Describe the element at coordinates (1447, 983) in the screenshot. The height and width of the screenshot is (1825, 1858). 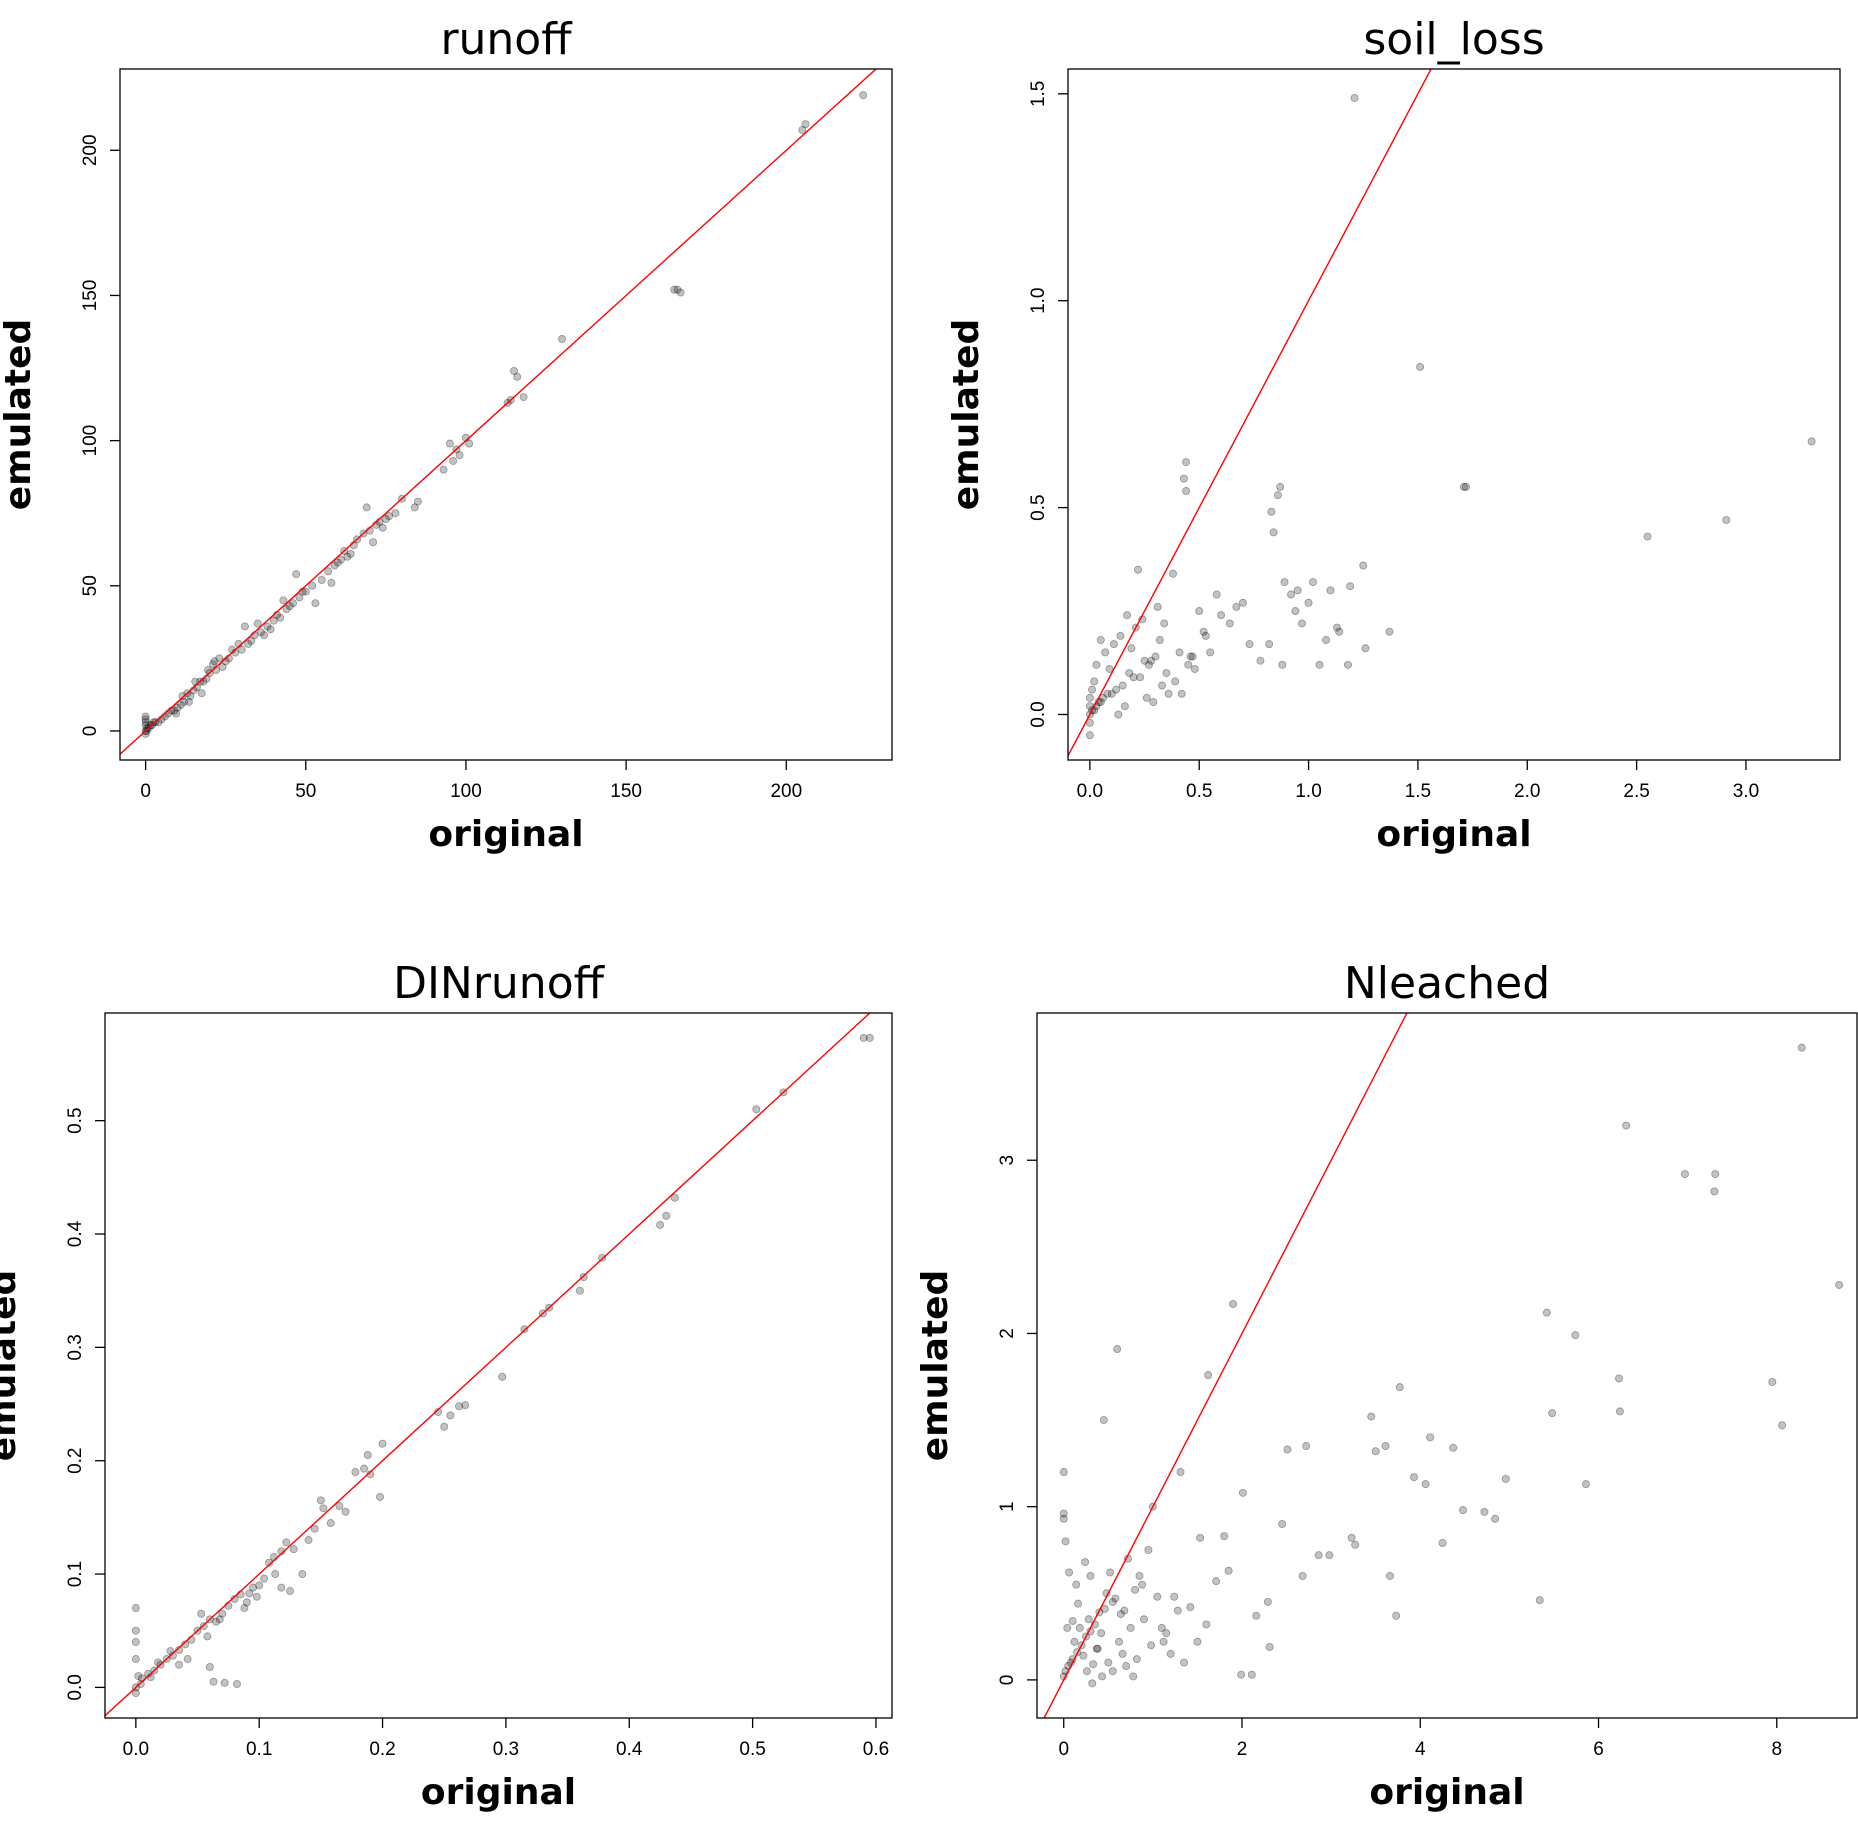
I see `chart-title: Nleached` at that location.